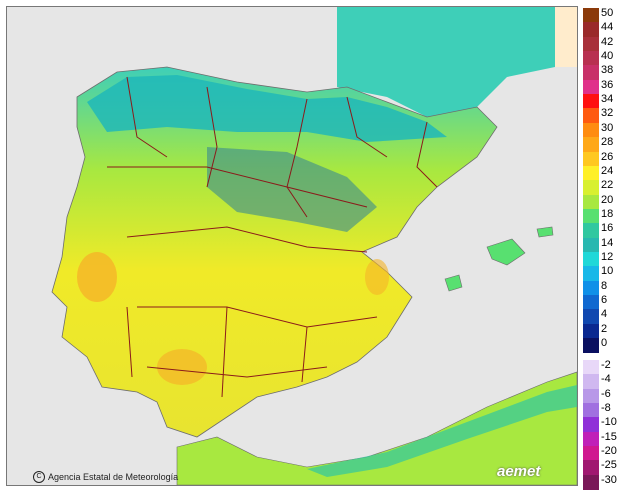 This screenshot has width=630, height=500. What do you see at coordinates (604, 328) in the screenshot?
I see `legend-label: 2` at bounding box center [604, 328].